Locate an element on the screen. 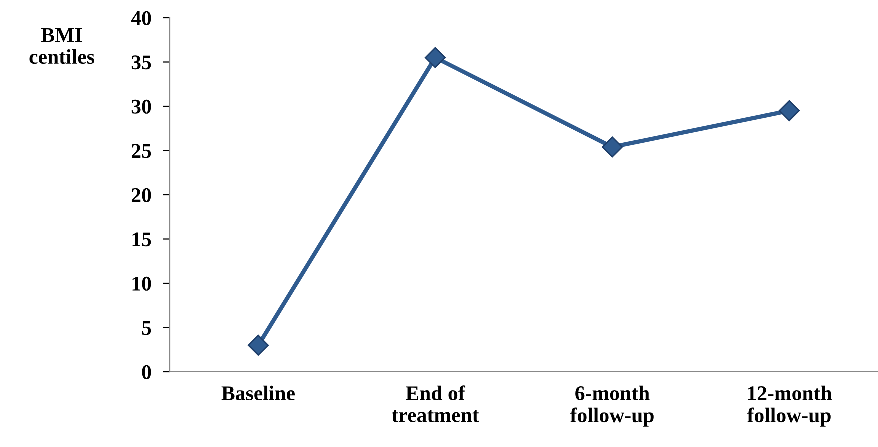 The image size is (878, 447). y-tick-label: 40 is located at coordinates (141, 18).